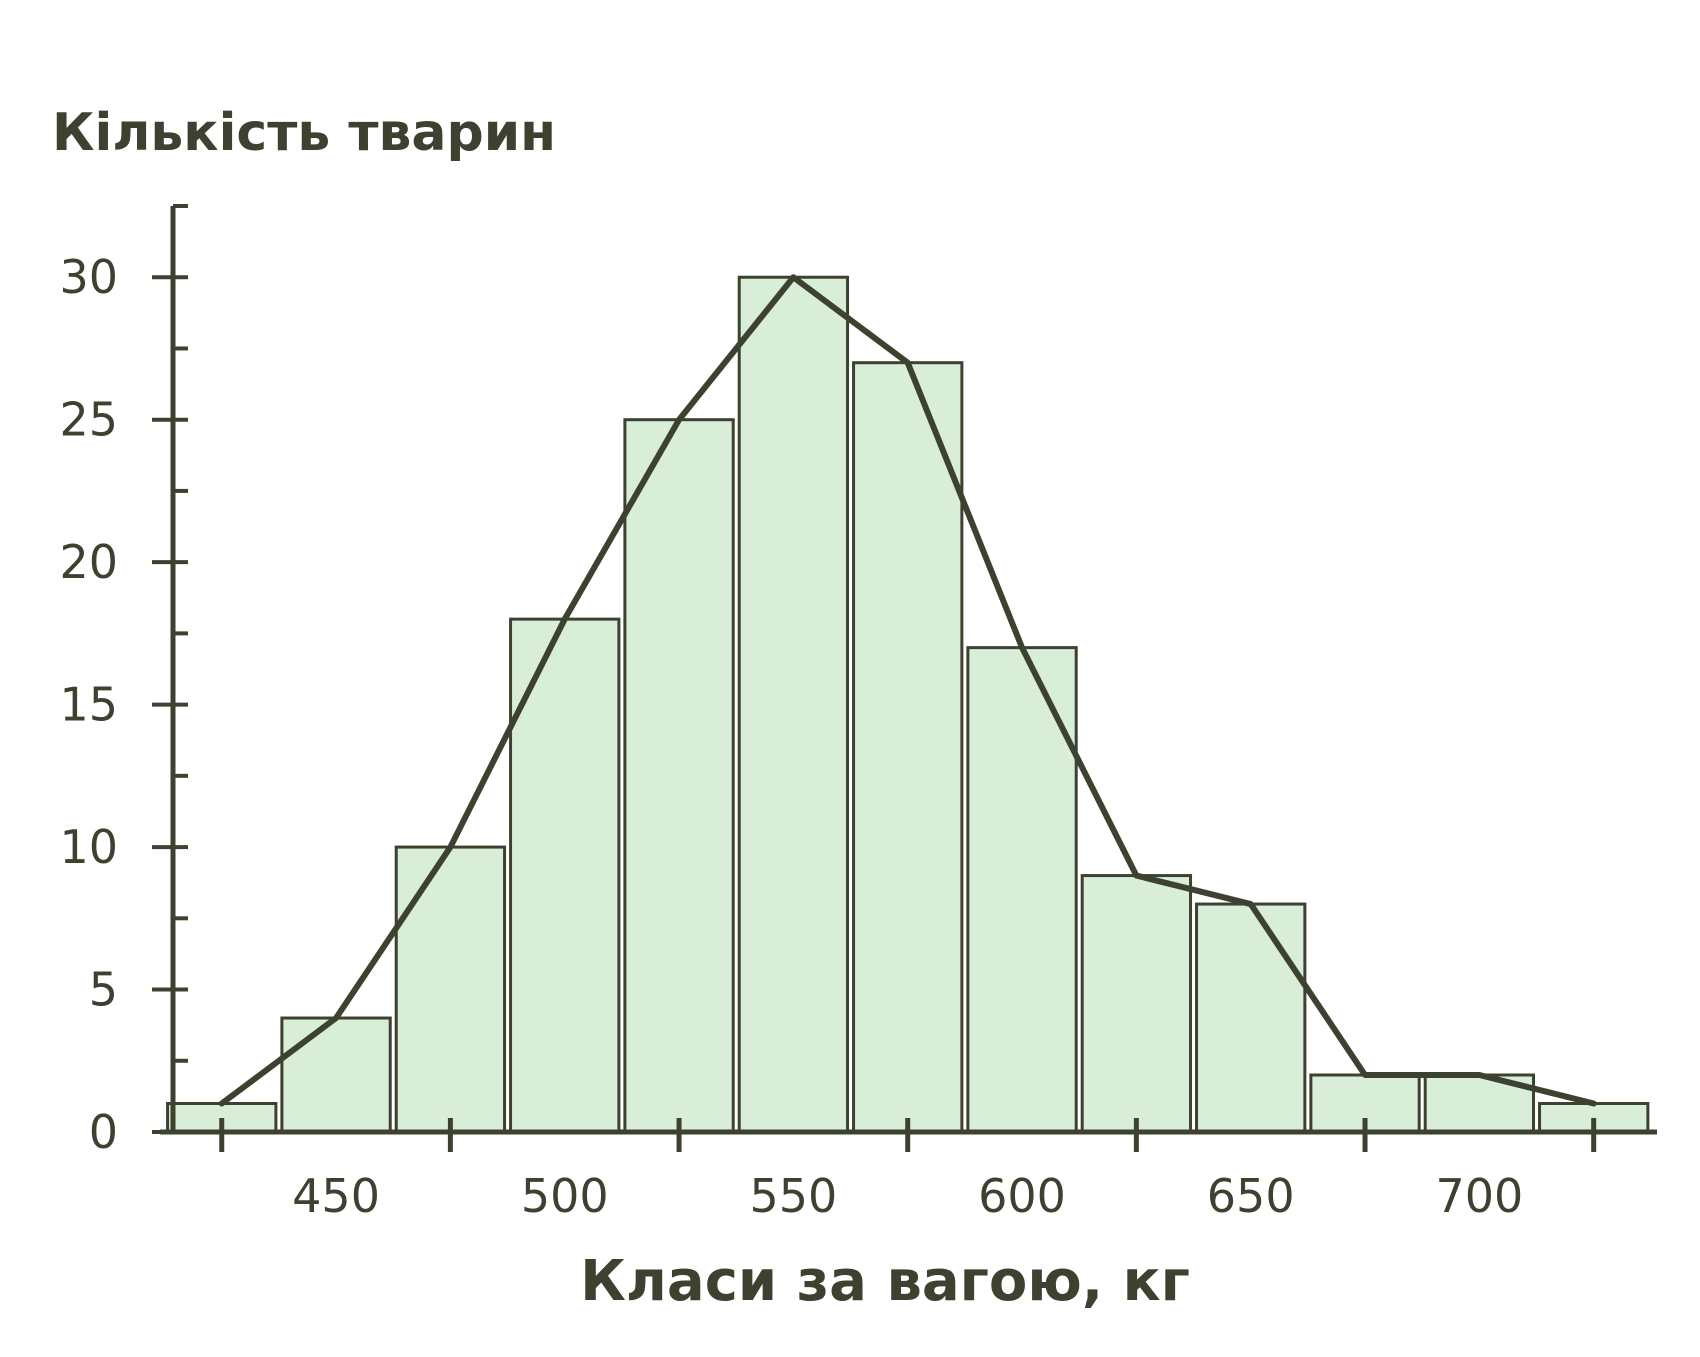 Image resolution: width=1700 pixels, height=1357 pixels. What do you see at coordinates (1251, 1196) in the screenshot?
I see `x-tick-label: 650` at bounding box center [1251, 1196].